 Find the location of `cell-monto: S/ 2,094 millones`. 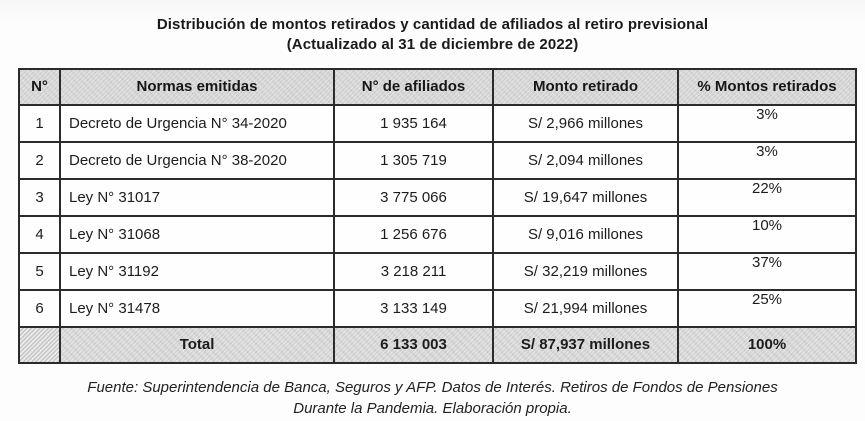

cell-monto: S/ 2,094 millones is located at coordinates (585, 160).